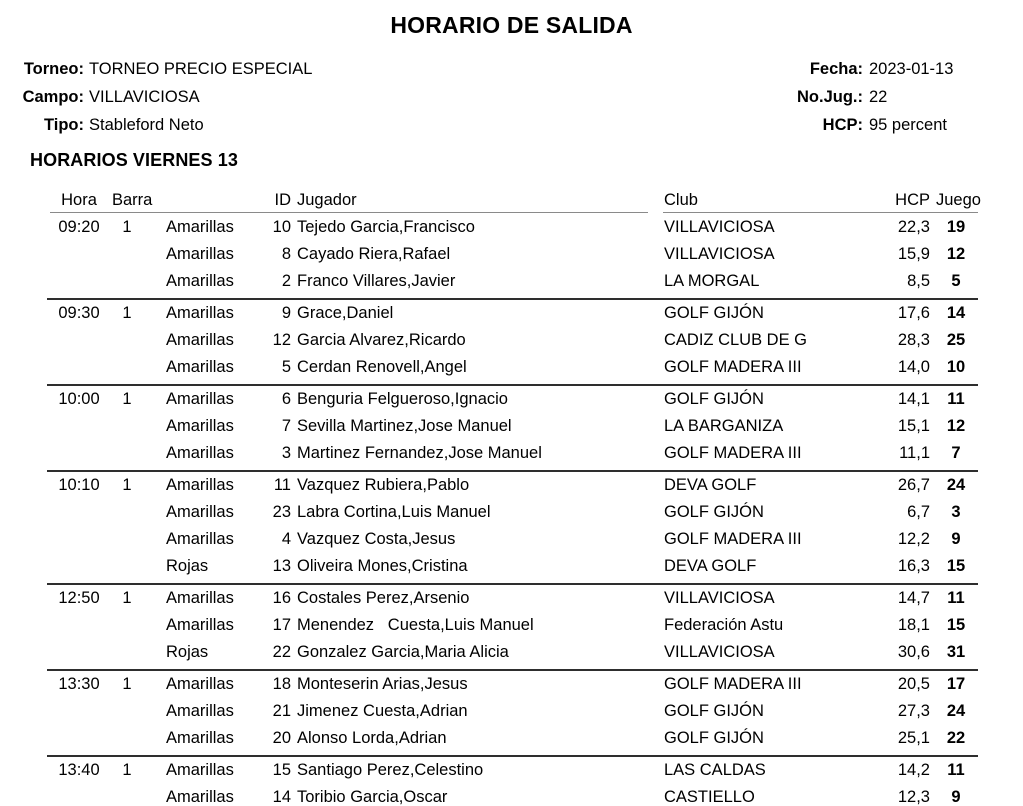 The width and height of the screenshot is (1023, 806). I want to click on cell-hcp: 15,9, so click(913, 254).